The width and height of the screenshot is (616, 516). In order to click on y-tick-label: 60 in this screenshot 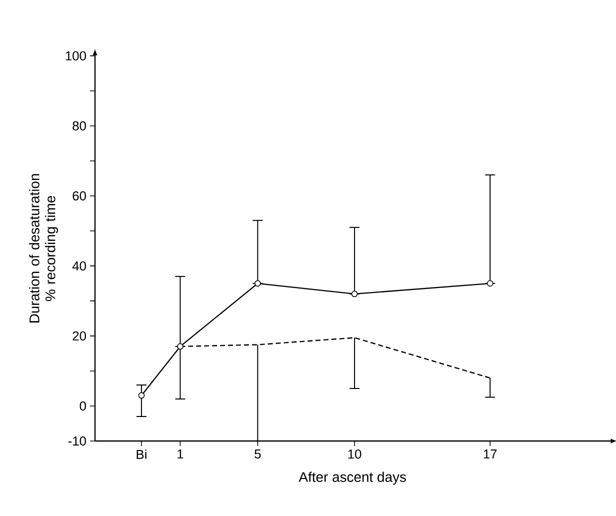, I will do `click(79, 195)`.